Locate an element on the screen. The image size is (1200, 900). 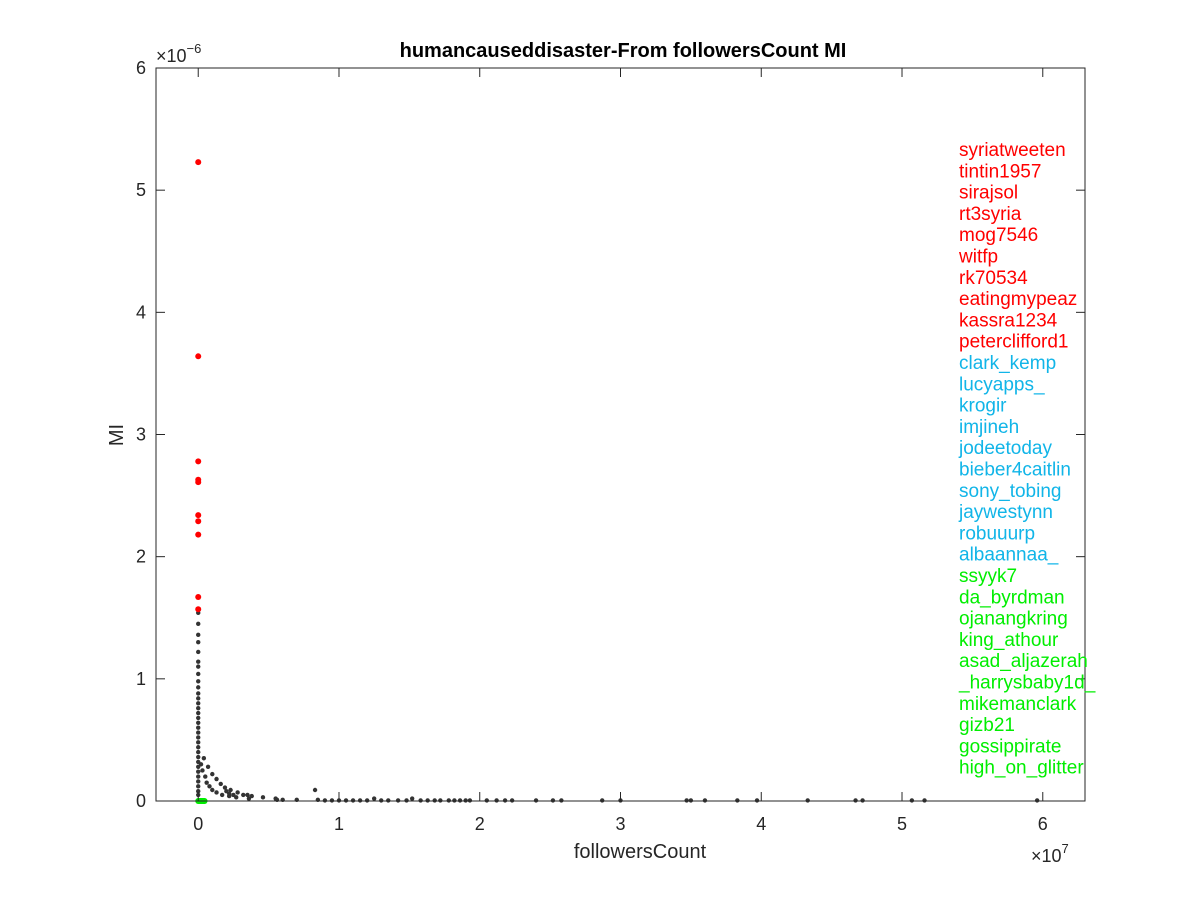
user-label-middle: lucyapps_ is located at coordinates (1002, 384).